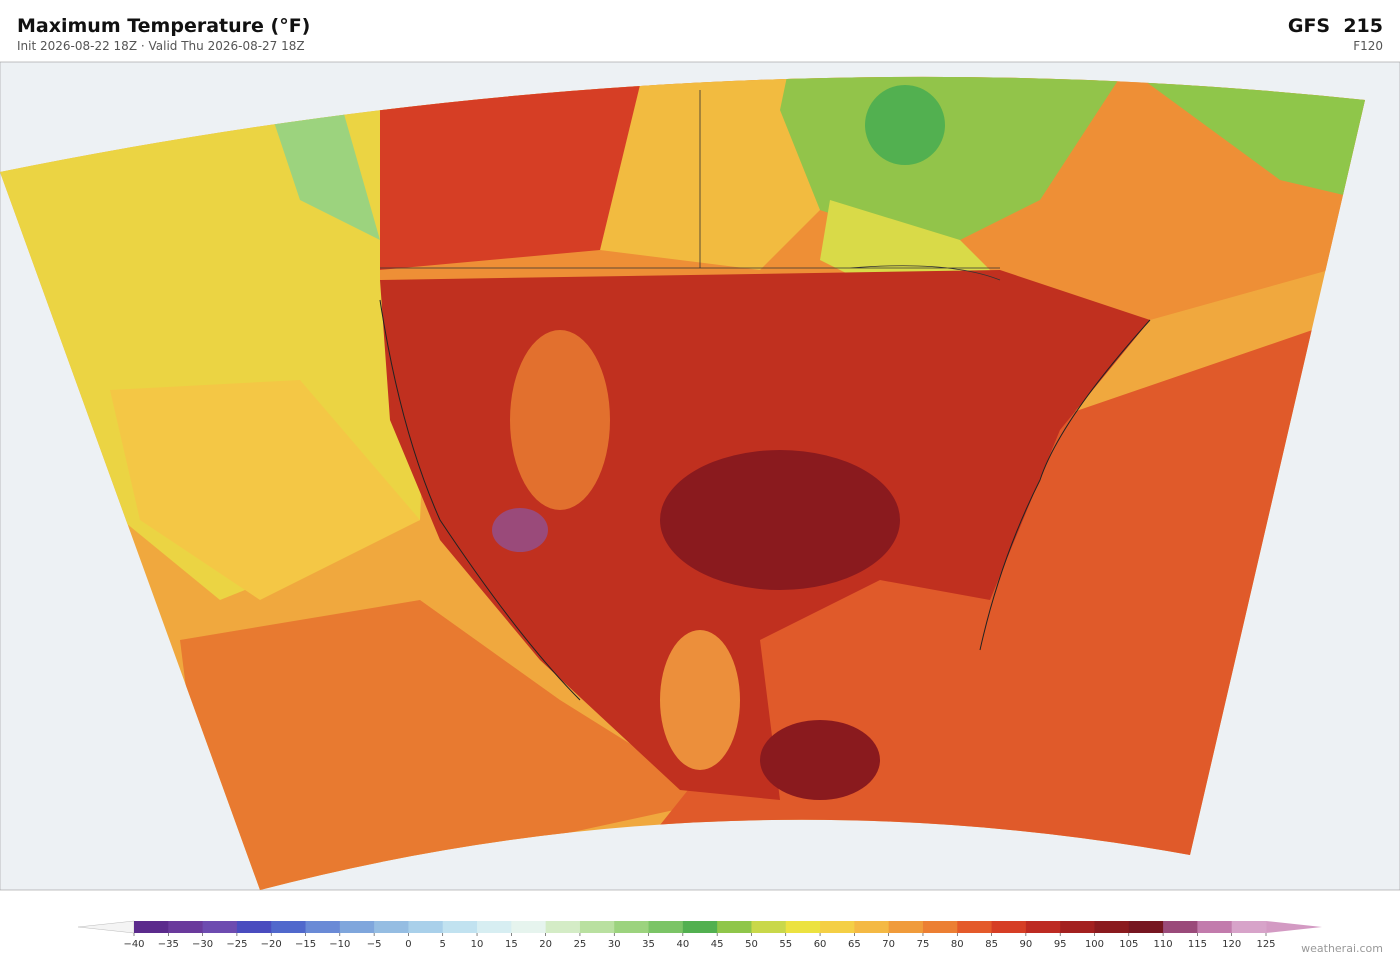 The height and width of the screenshot is (964, 1400). Describe the element at coordinates (715, 173) in the screenshot. I see `field-prairie` at that location.